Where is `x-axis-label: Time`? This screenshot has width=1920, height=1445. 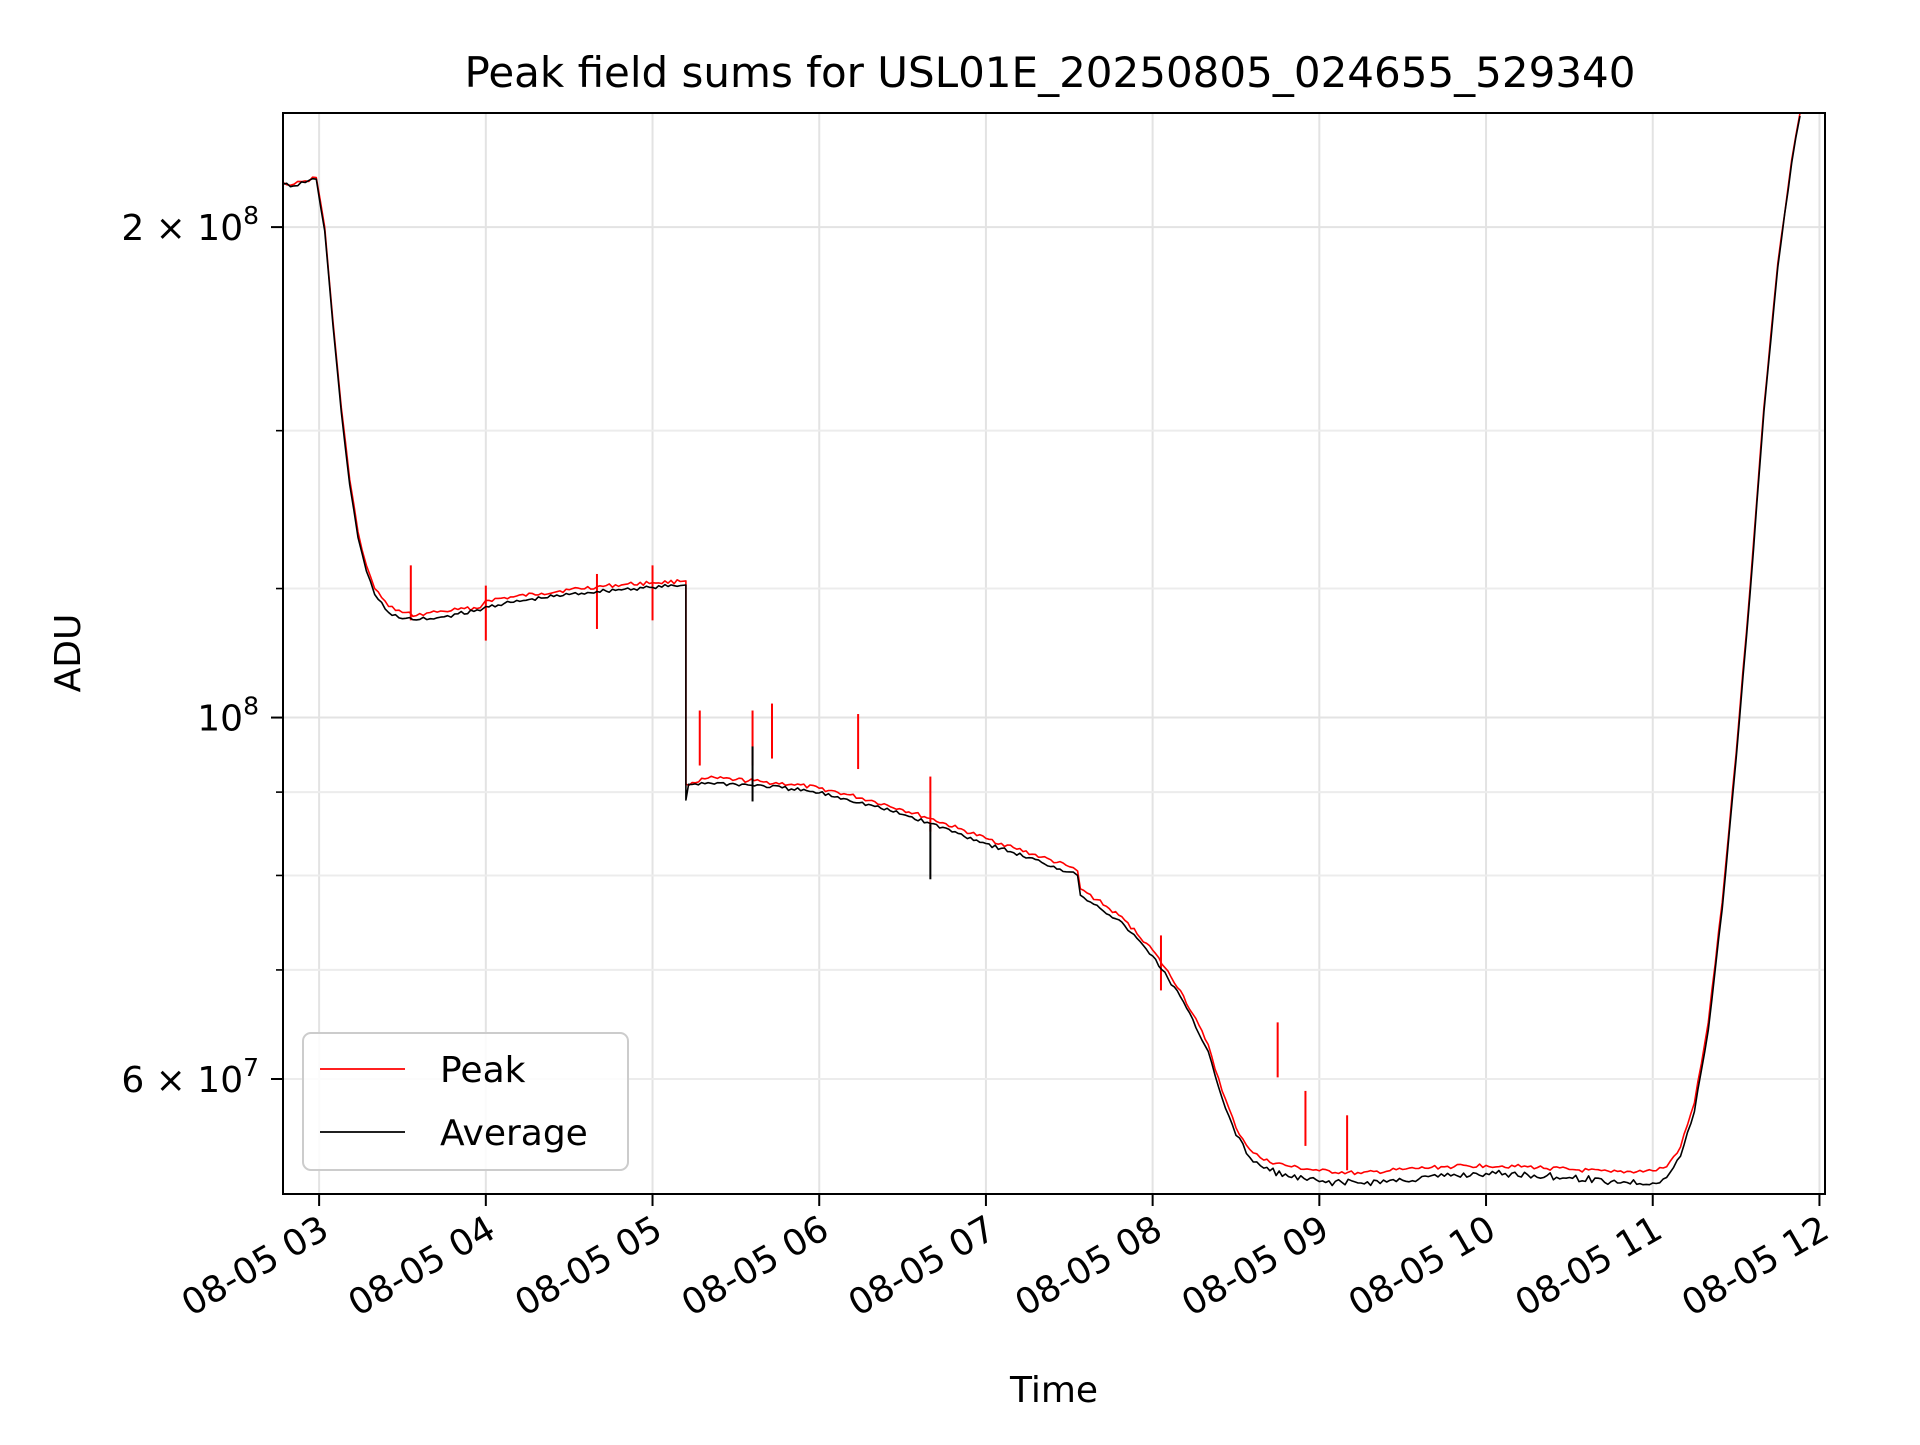
x-axis-label: Time is located at coordinates (1053, 1390).